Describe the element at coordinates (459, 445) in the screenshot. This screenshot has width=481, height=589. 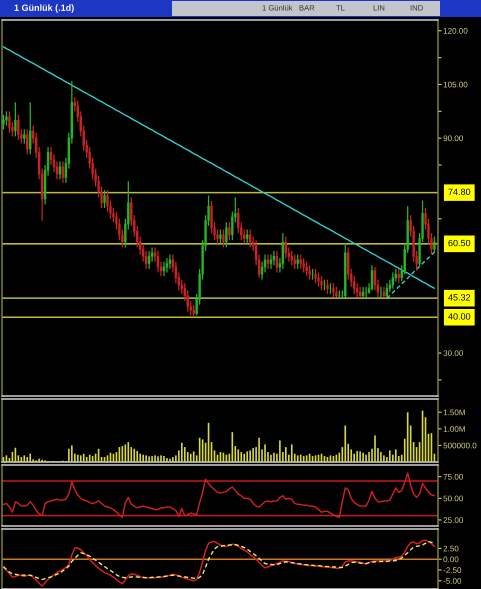
I see `y-tick-label: 500000.0` at that location.